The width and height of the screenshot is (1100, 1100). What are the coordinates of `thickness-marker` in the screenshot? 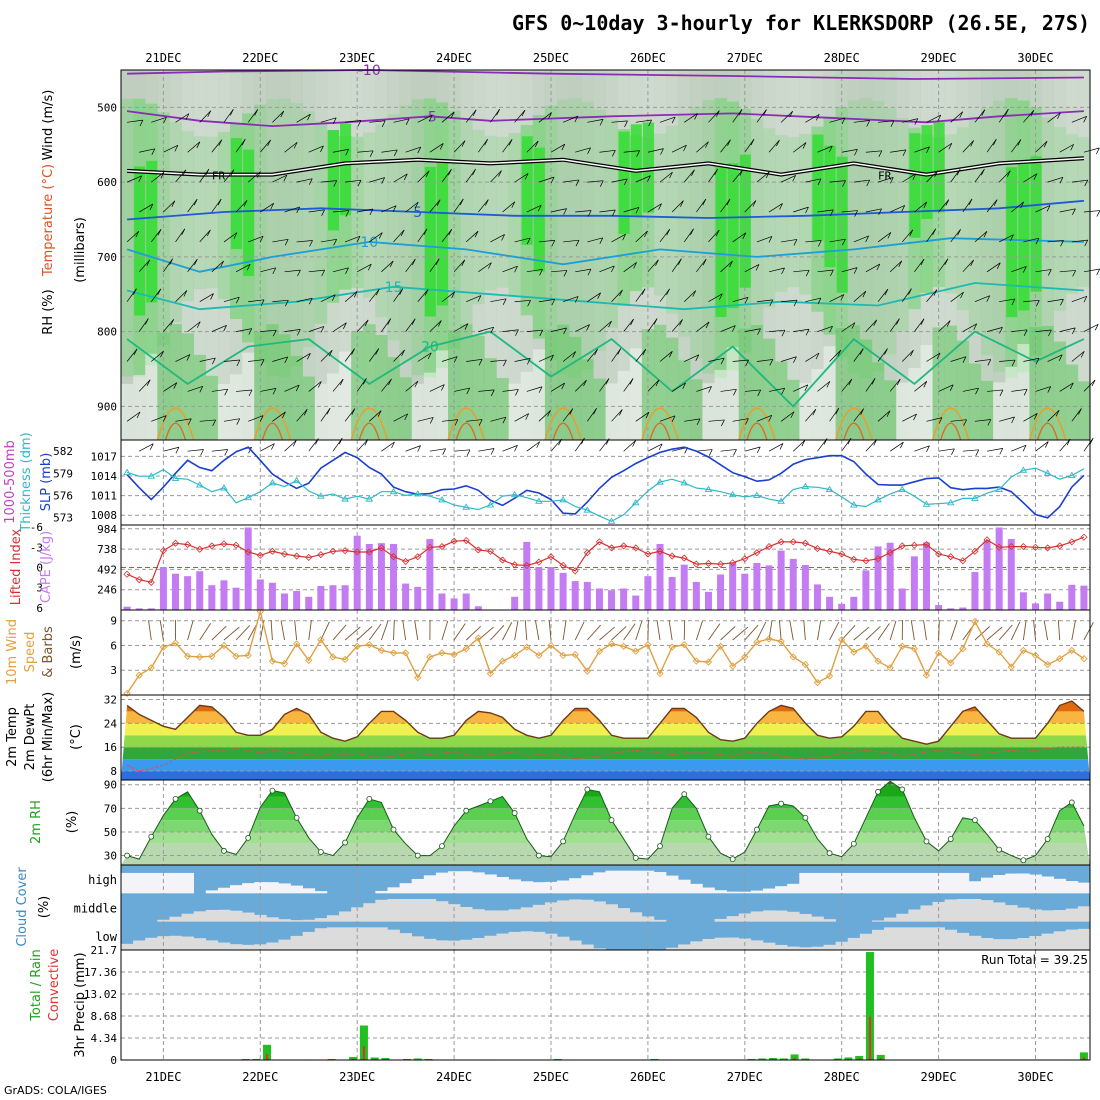 It's located at (417, 493).